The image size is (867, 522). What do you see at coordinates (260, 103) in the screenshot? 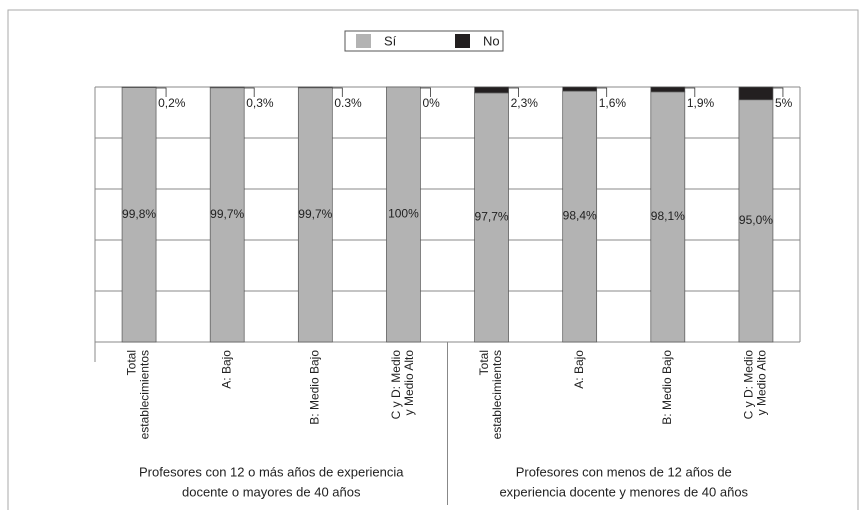
I see `value-label: 0,3%` at bounding box center [260, 103].